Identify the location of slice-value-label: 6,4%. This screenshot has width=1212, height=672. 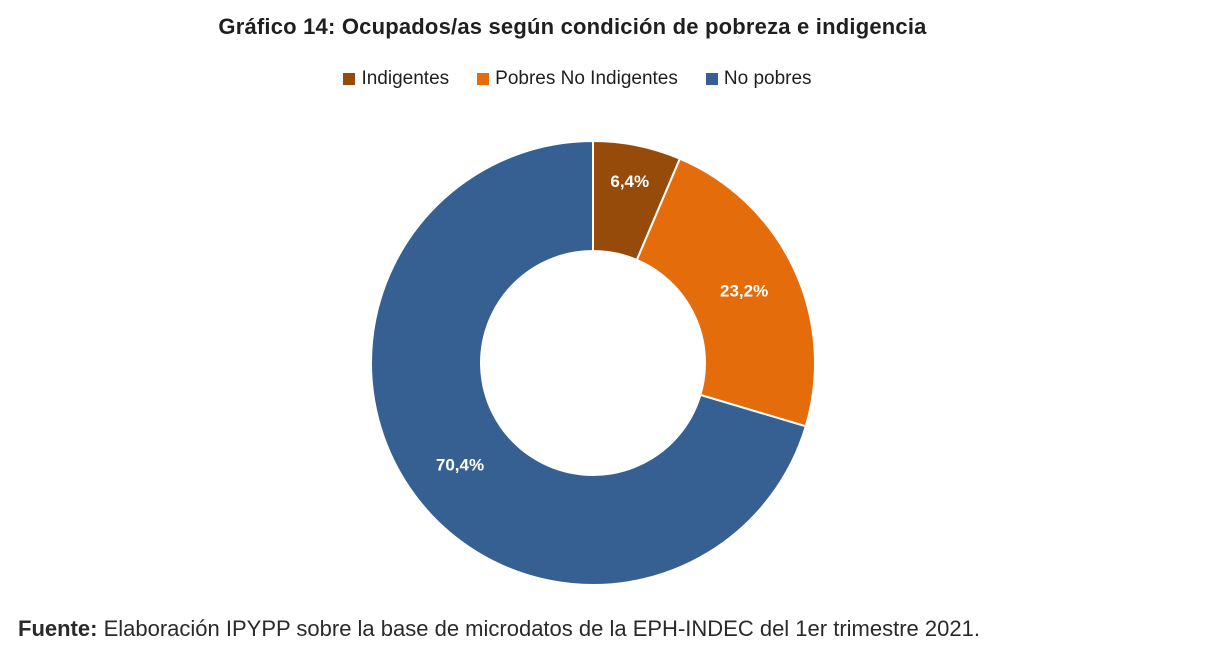
(629, 181).